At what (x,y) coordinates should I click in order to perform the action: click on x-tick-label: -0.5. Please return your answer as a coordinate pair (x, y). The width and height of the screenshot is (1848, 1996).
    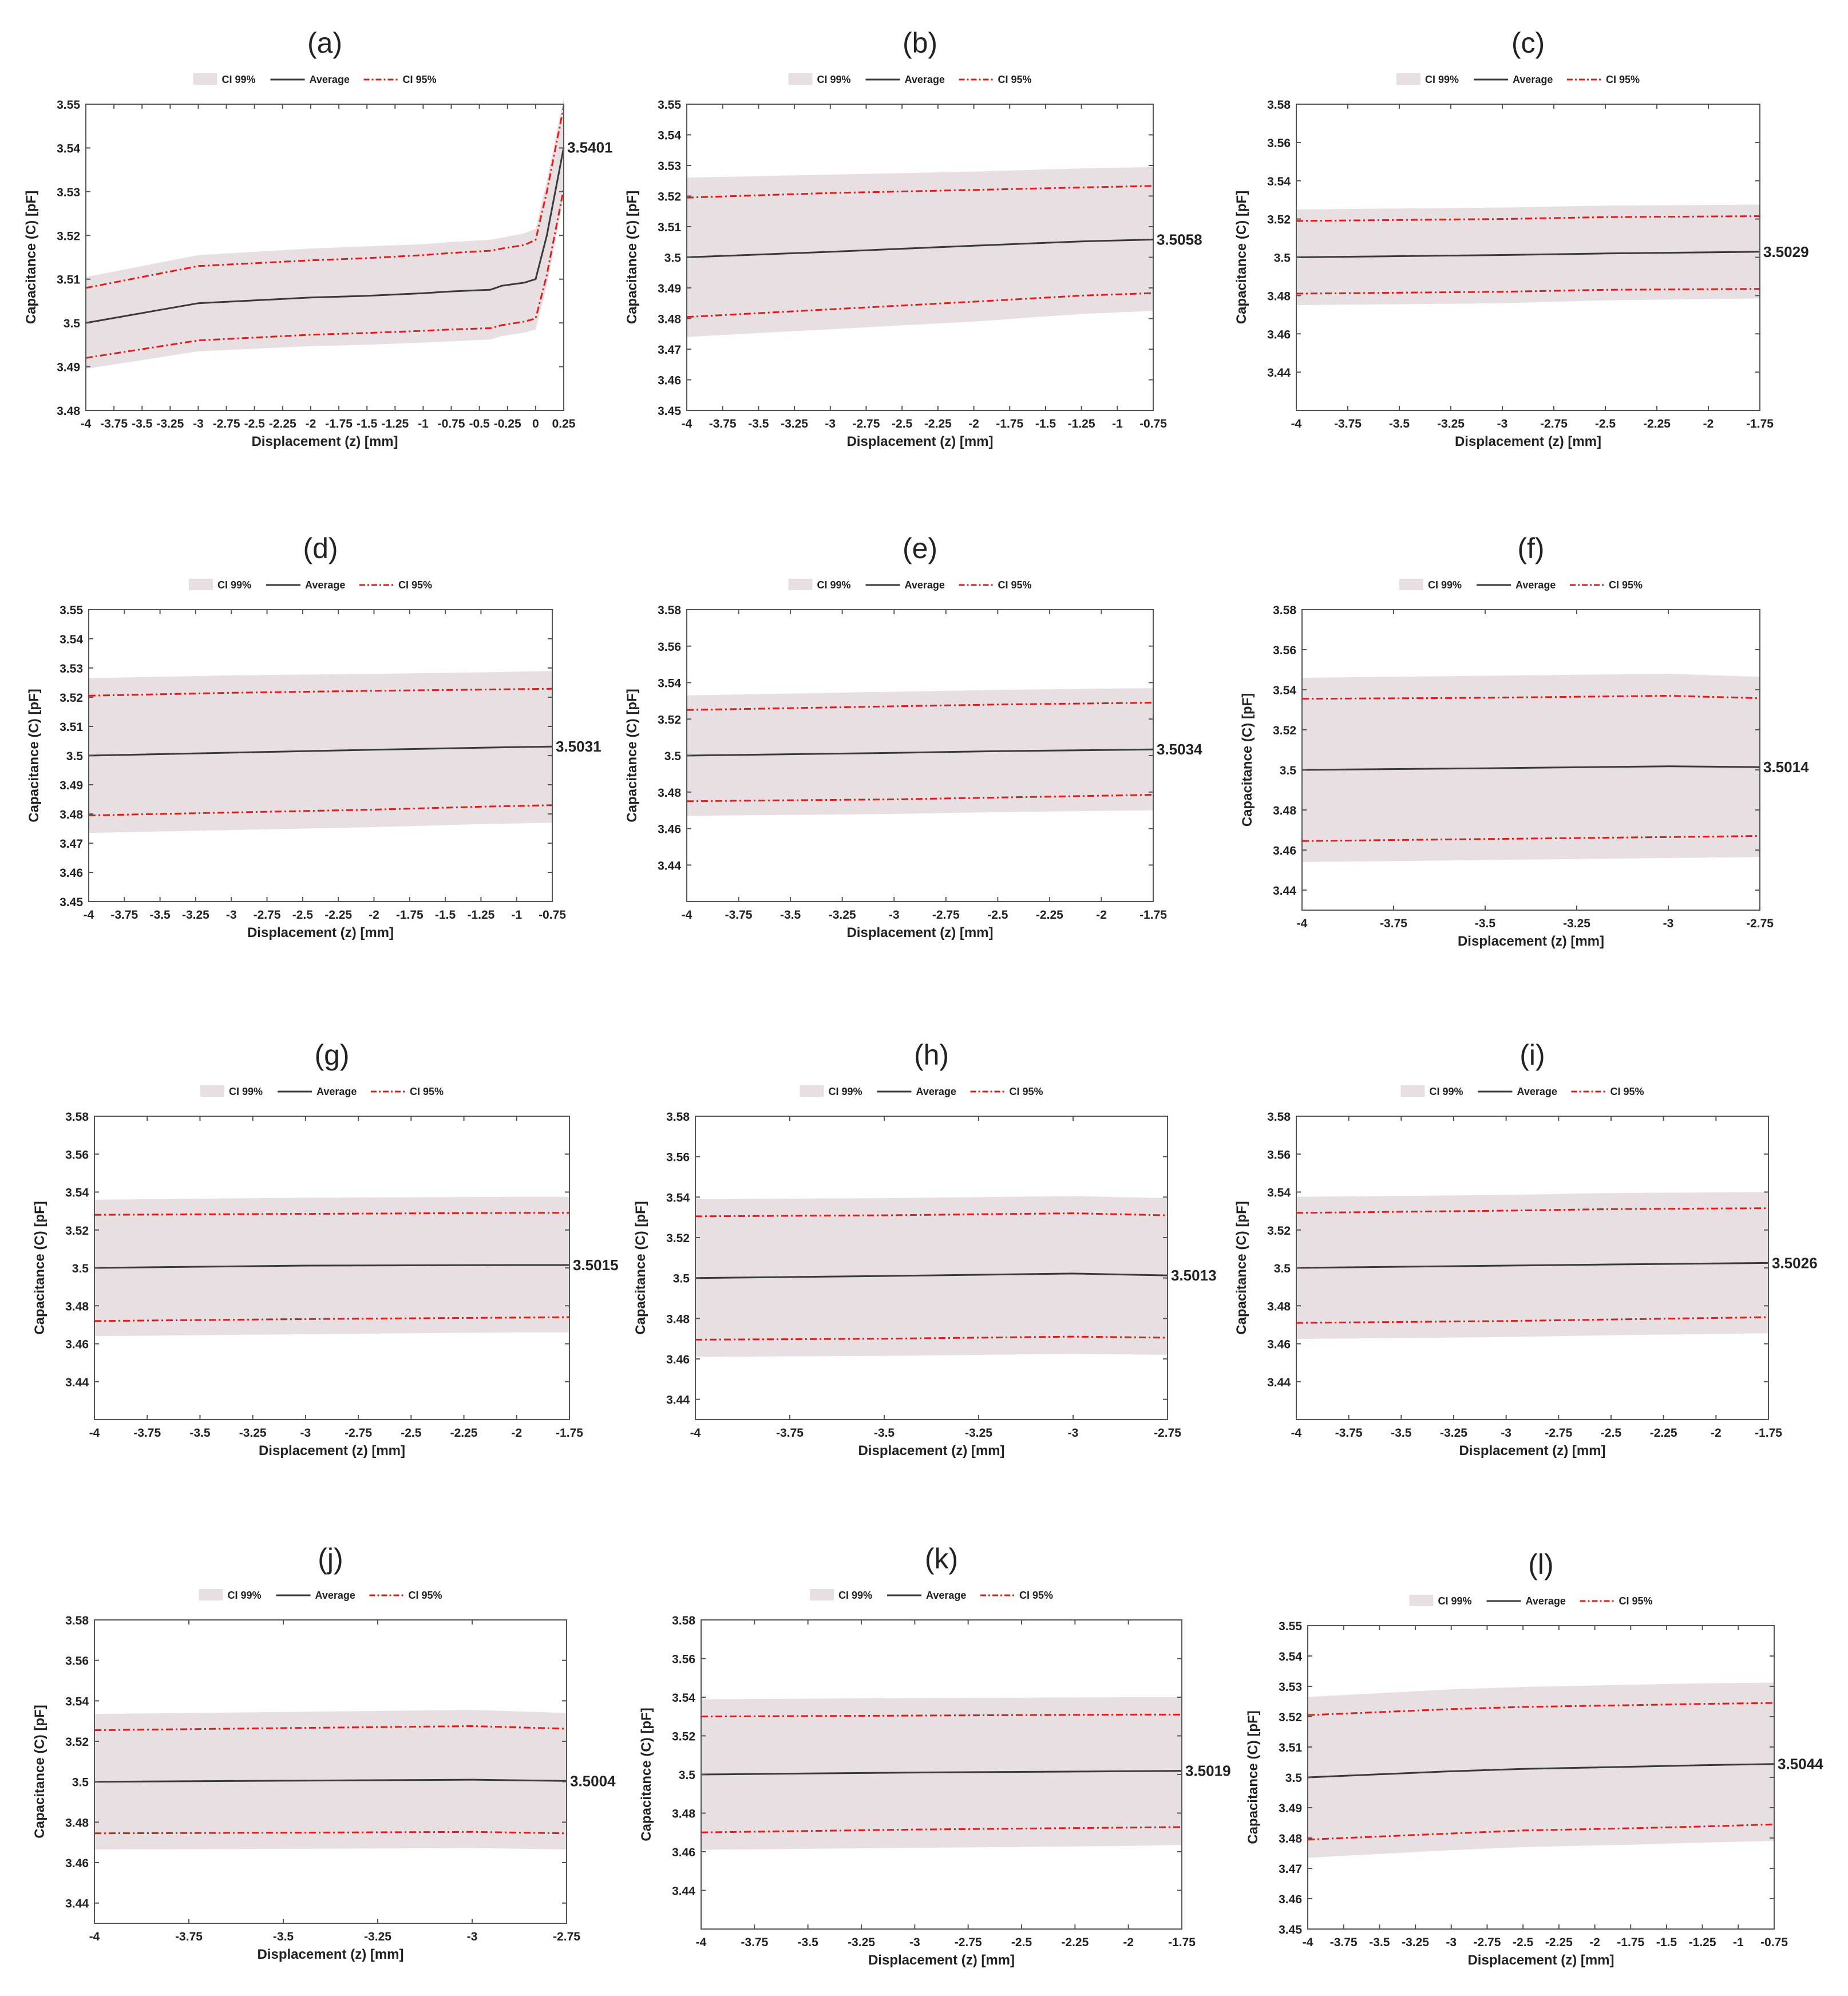
    Looking at the image, I should click on (479, 423).